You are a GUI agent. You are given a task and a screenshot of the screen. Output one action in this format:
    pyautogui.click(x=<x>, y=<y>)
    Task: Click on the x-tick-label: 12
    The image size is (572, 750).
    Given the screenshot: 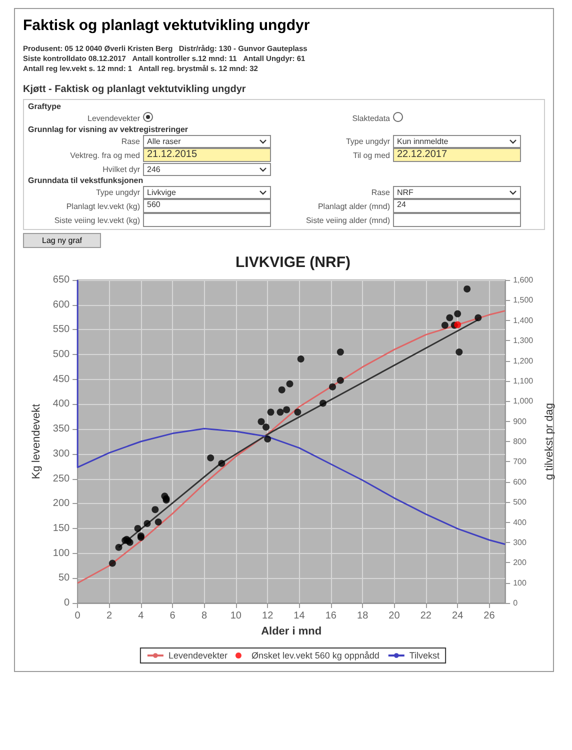 What is the action you would take?
    pyautogui.click(x=268, y=616)
    